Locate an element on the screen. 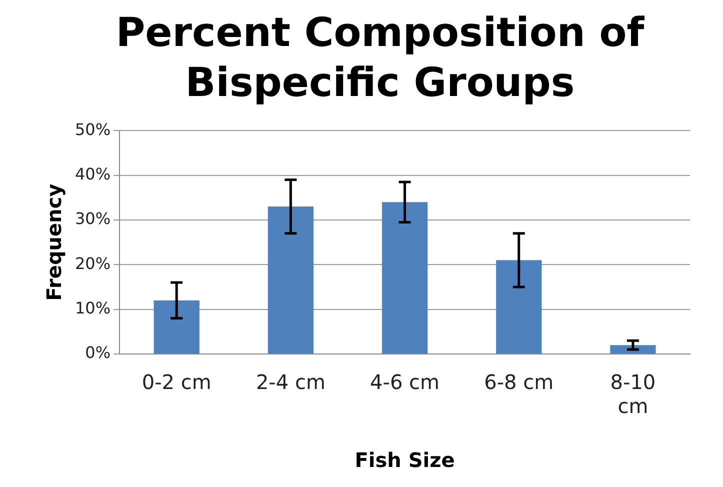 The image size is (723, 487). x-tick-label: 2-4 cm is located at coordinates (291, 382).